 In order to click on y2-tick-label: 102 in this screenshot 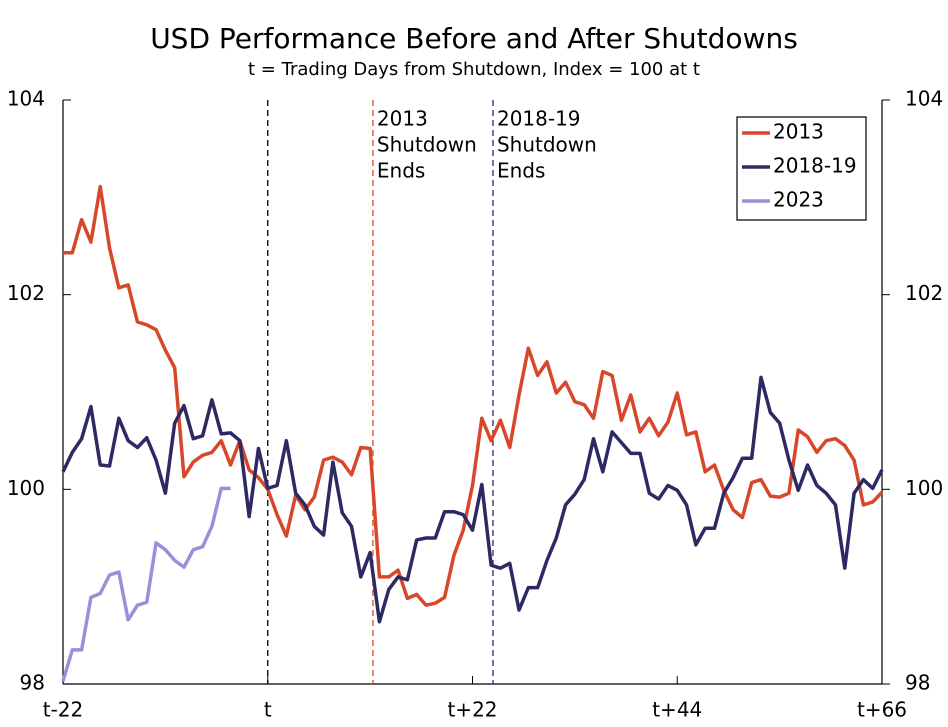, I will do `click(924, 293)`.